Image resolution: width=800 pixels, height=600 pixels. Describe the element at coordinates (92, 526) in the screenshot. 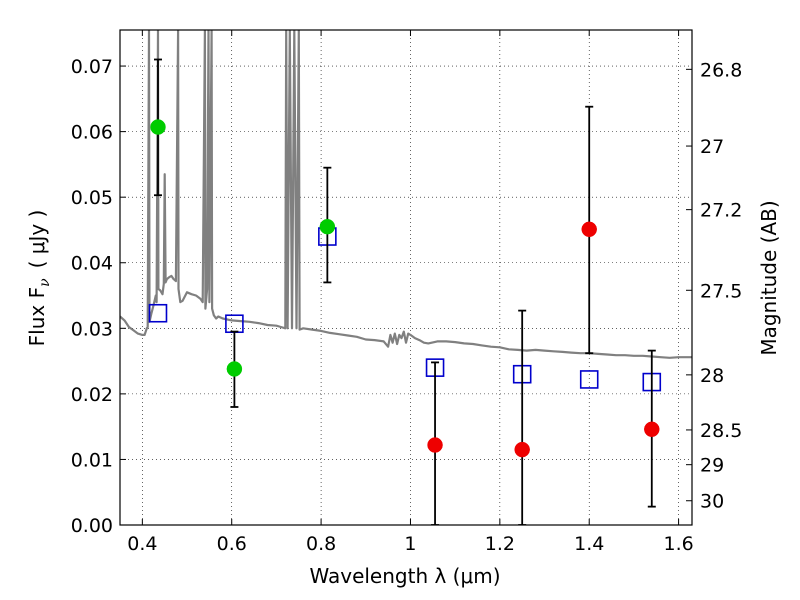

I see `y-tick-label: 0.00` at that location.